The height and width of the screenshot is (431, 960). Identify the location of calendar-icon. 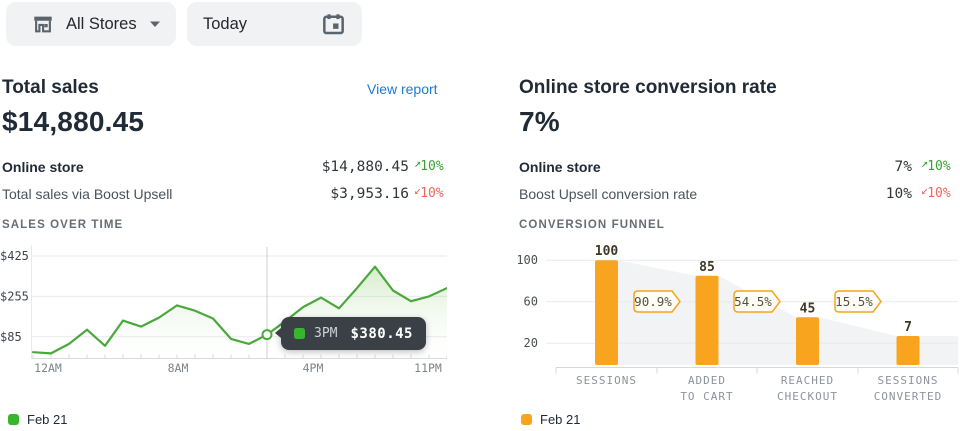
(333, 23).